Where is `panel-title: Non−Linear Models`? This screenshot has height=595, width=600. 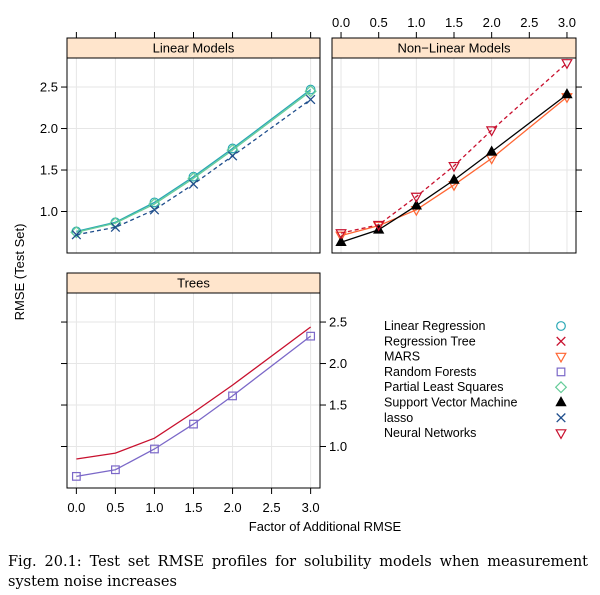 panel-title: Non−Linear Models is located at coordinates (454, 48).